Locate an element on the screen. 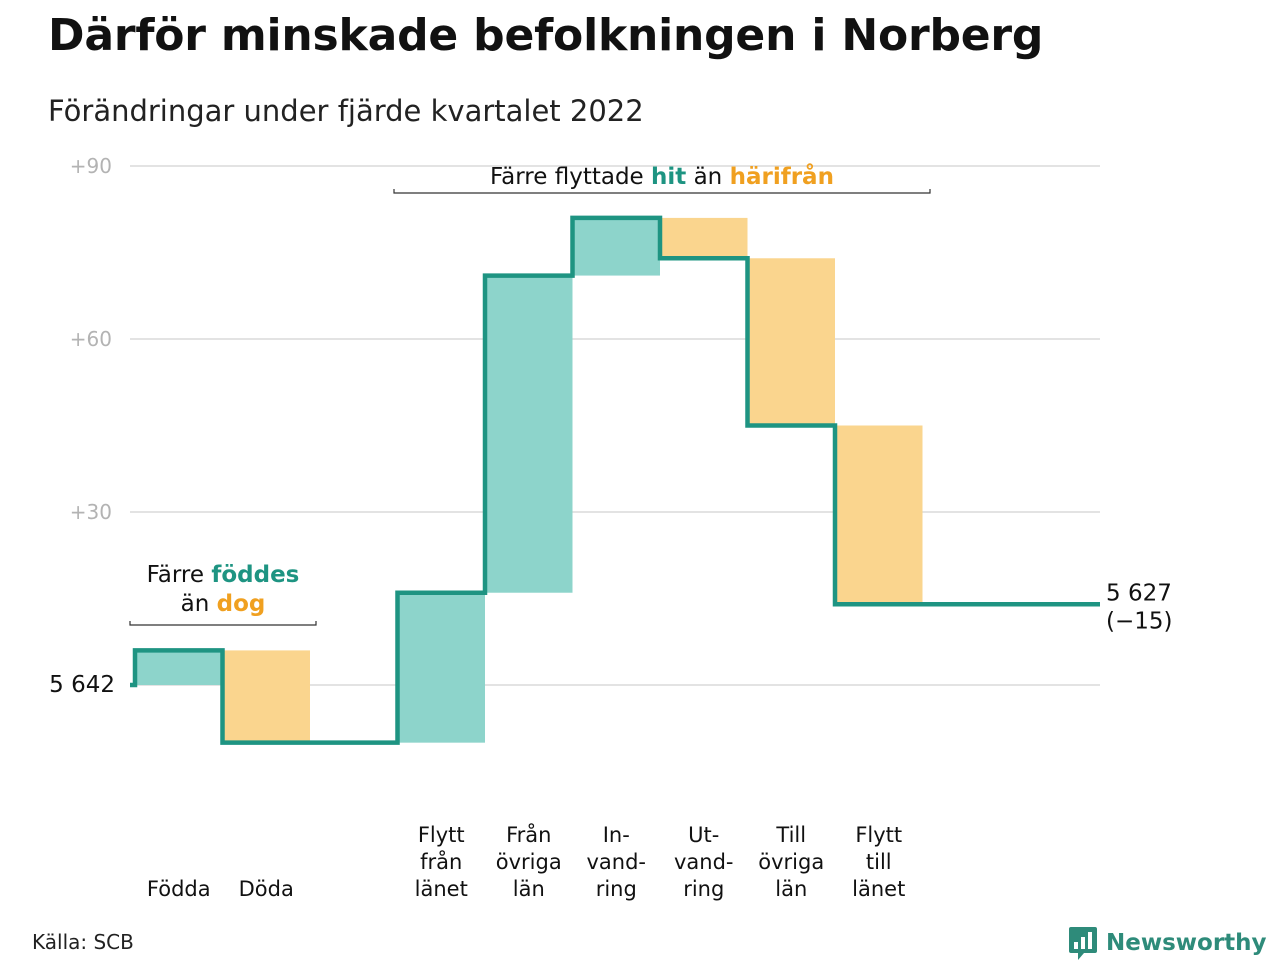 Image resolution: width=1280 pixels, height=962 pixels. x-category-label: In-vand-ring is located at coordinates (616, 862).